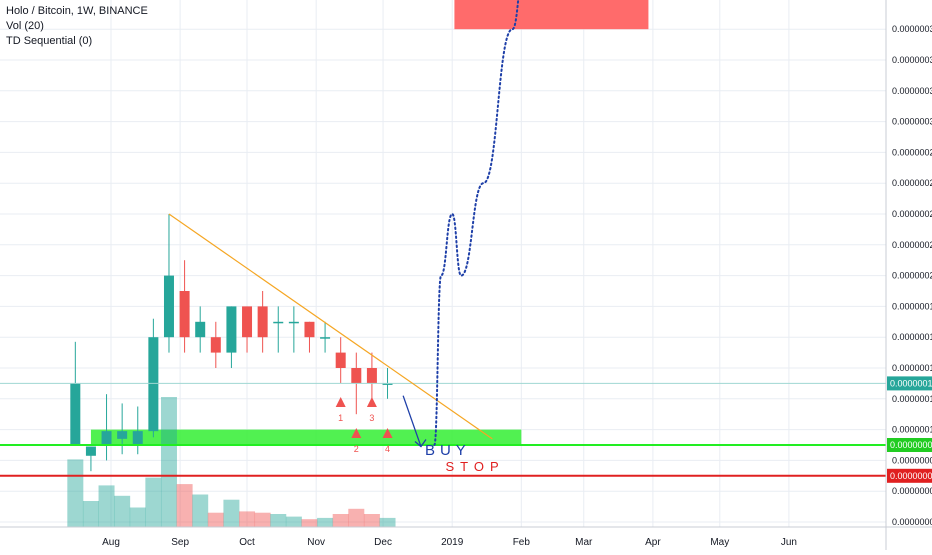  Describe the element at coordinates (49, 41) in the screenshot. I see `legend-td-sequential: TD Sequential (0)` at that location.